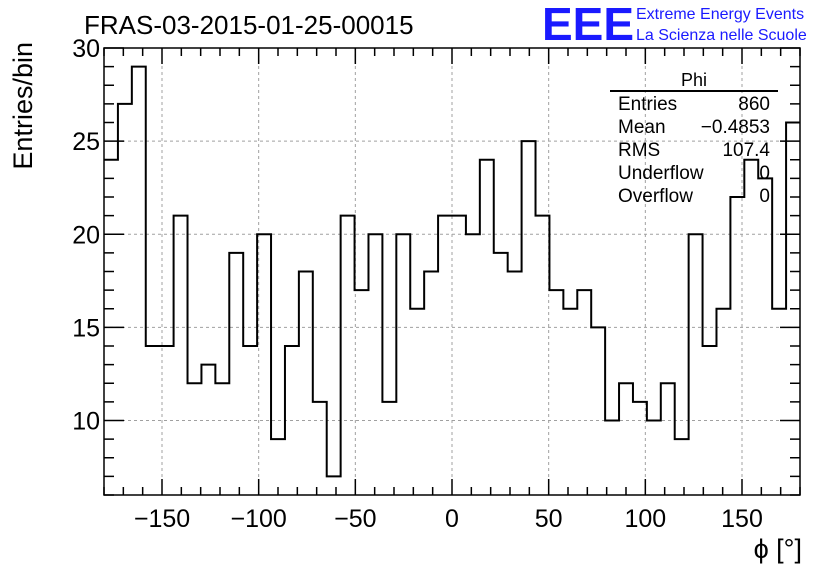 This screenshot has height=572, width=836. Describe the element at coordinates (661, 173) in the screenshot. I see `stats-label-underflow: Underflow` at that location.